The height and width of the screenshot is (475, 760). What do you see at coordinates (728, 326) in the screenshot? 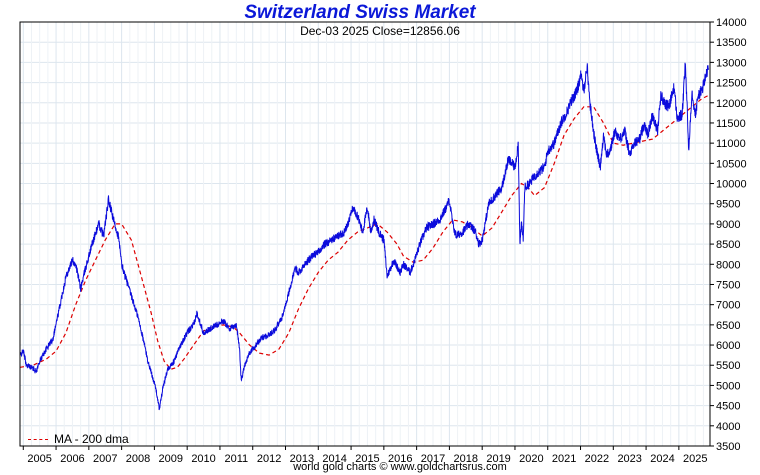
I see `y-tick-label: 6500` at bounding box center [728, 326].